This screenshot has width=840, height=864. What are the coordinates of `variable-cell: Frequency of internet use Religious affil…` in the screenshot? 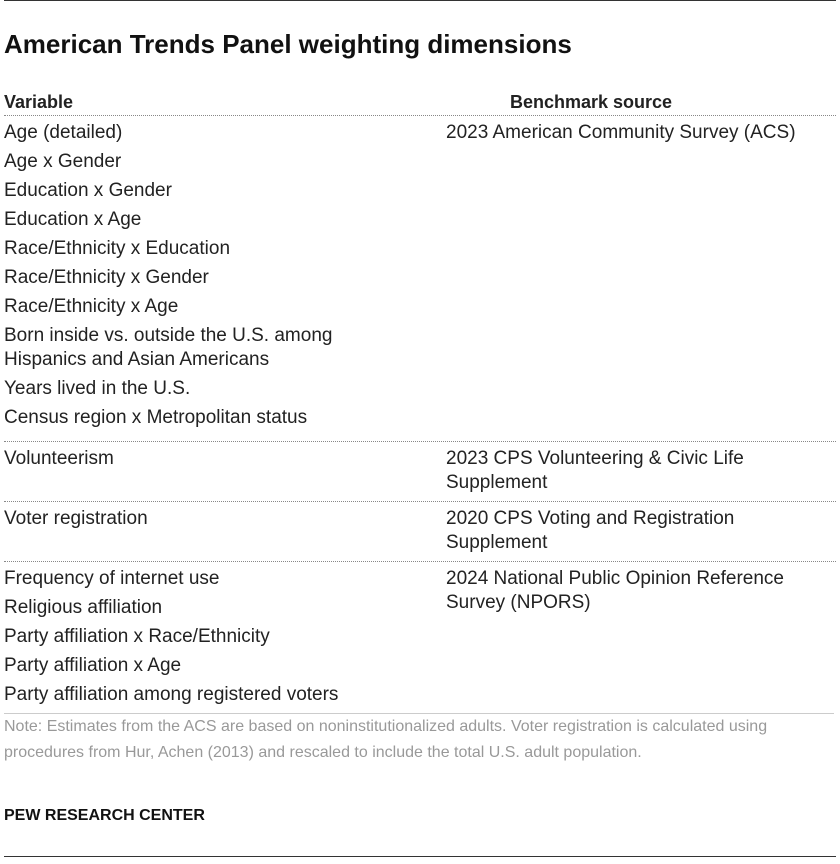 It's located at (225, 639).